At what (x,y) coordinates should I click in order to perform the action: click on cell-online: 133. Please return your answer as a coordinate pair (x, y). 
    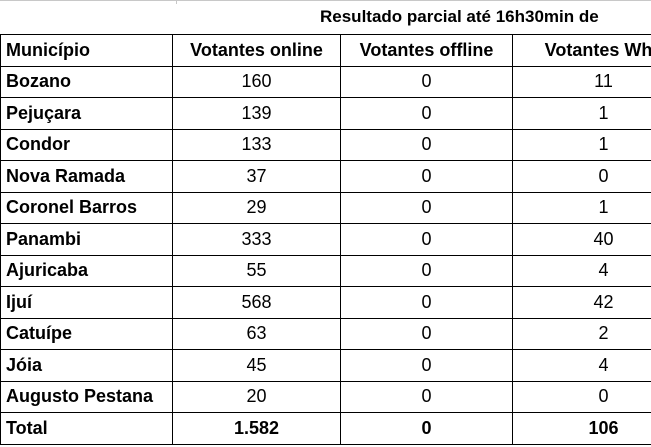
    Looking at the image, I should click on (256, 144).